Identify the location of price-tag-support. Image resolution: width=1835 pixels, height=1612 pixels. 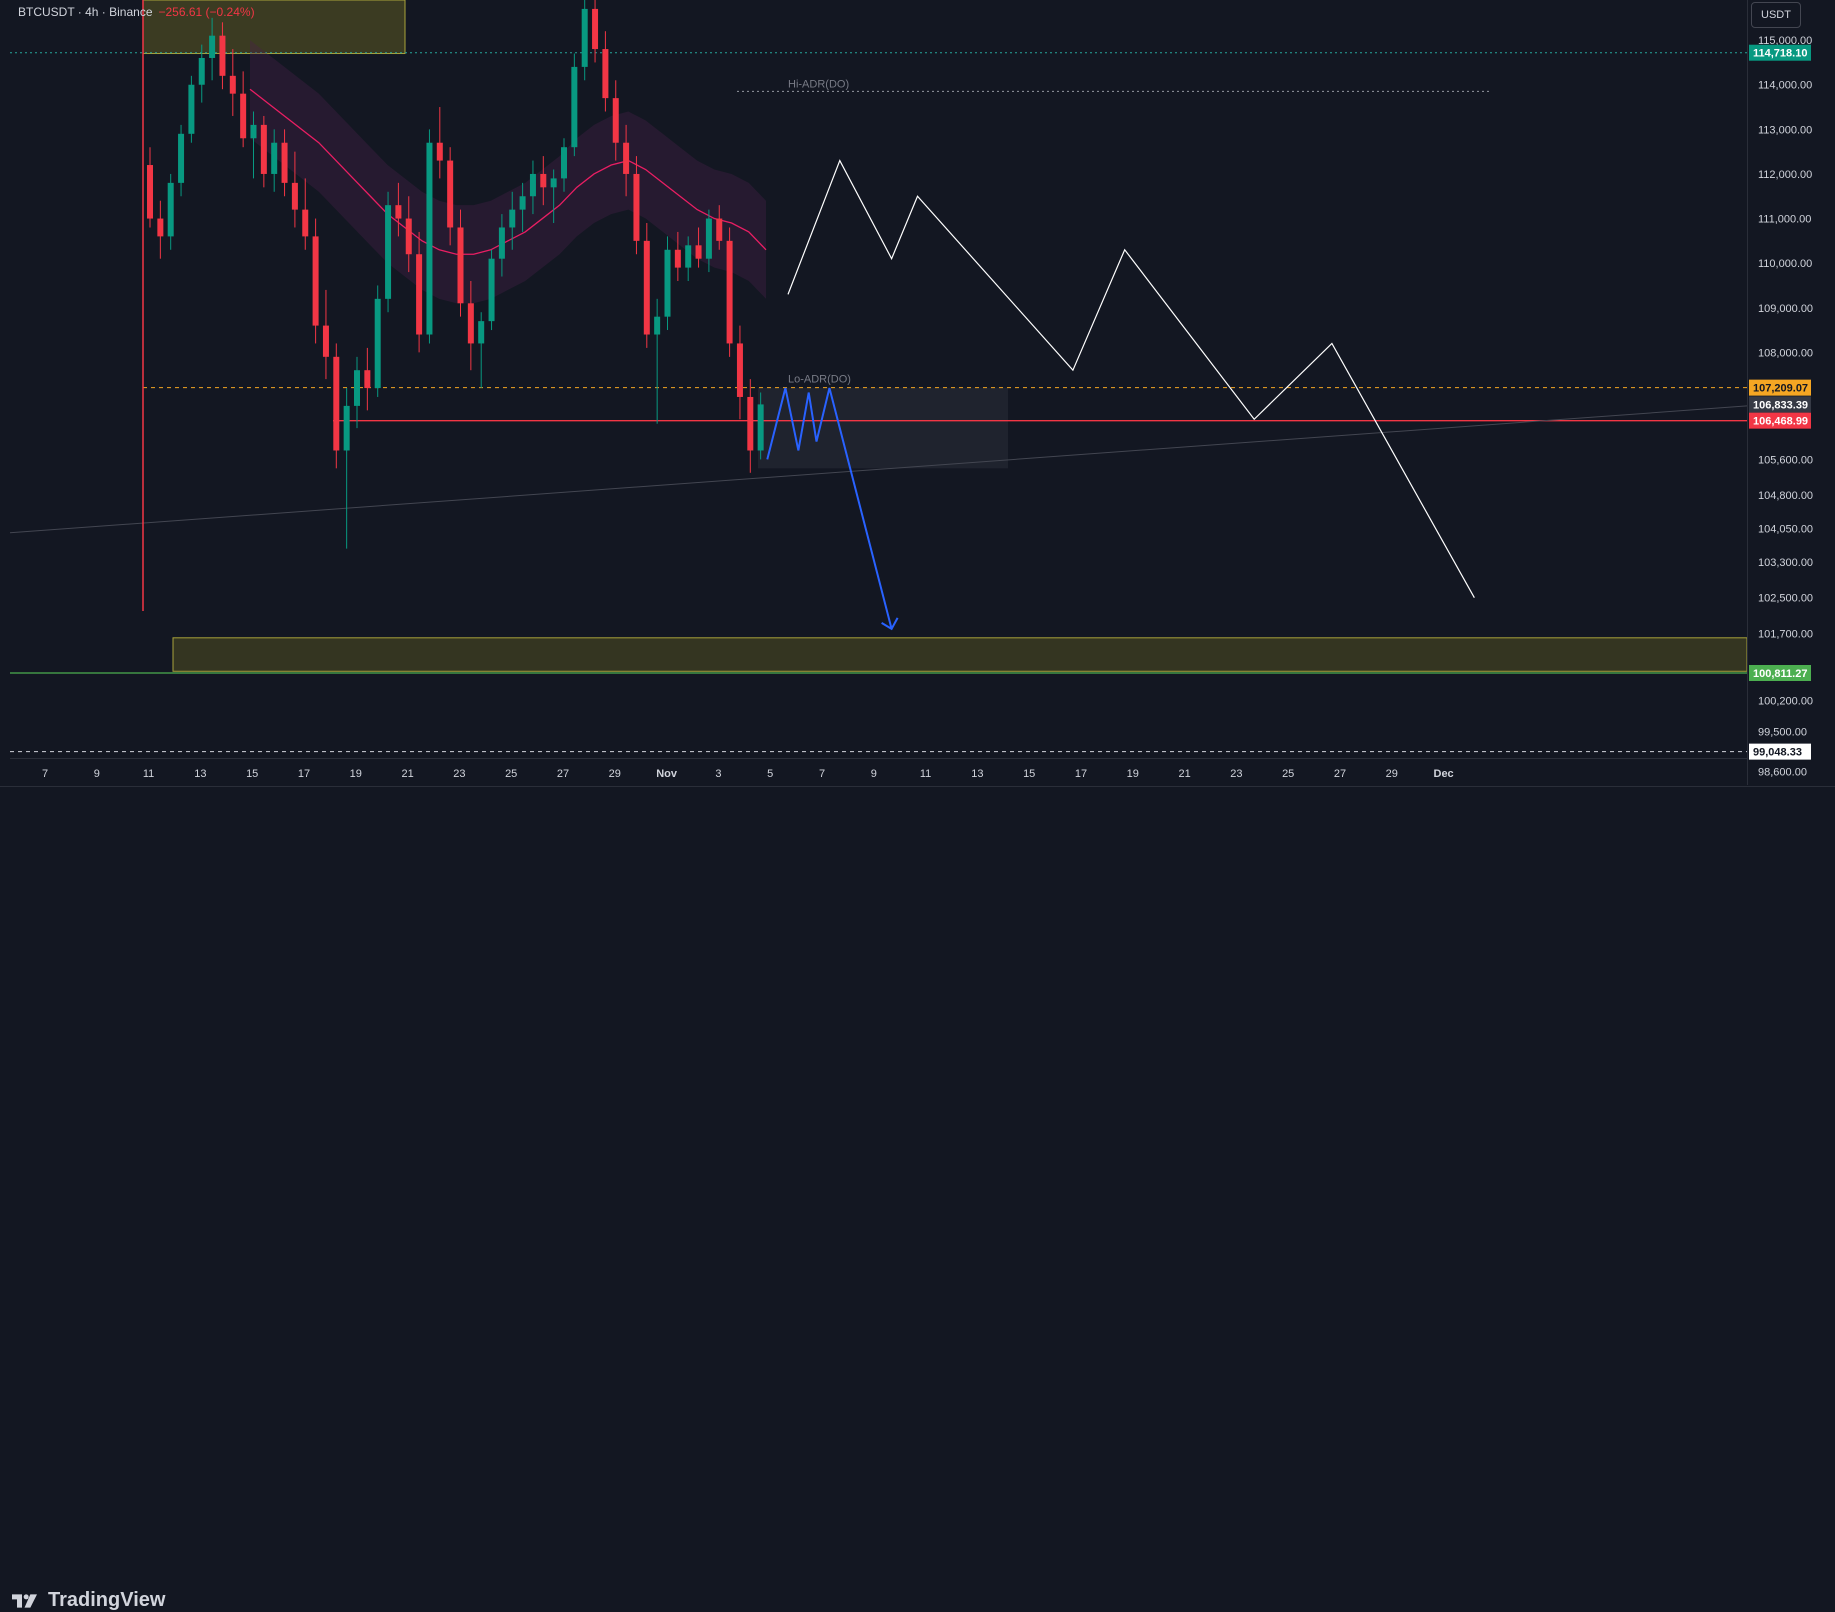
(1780, 672).